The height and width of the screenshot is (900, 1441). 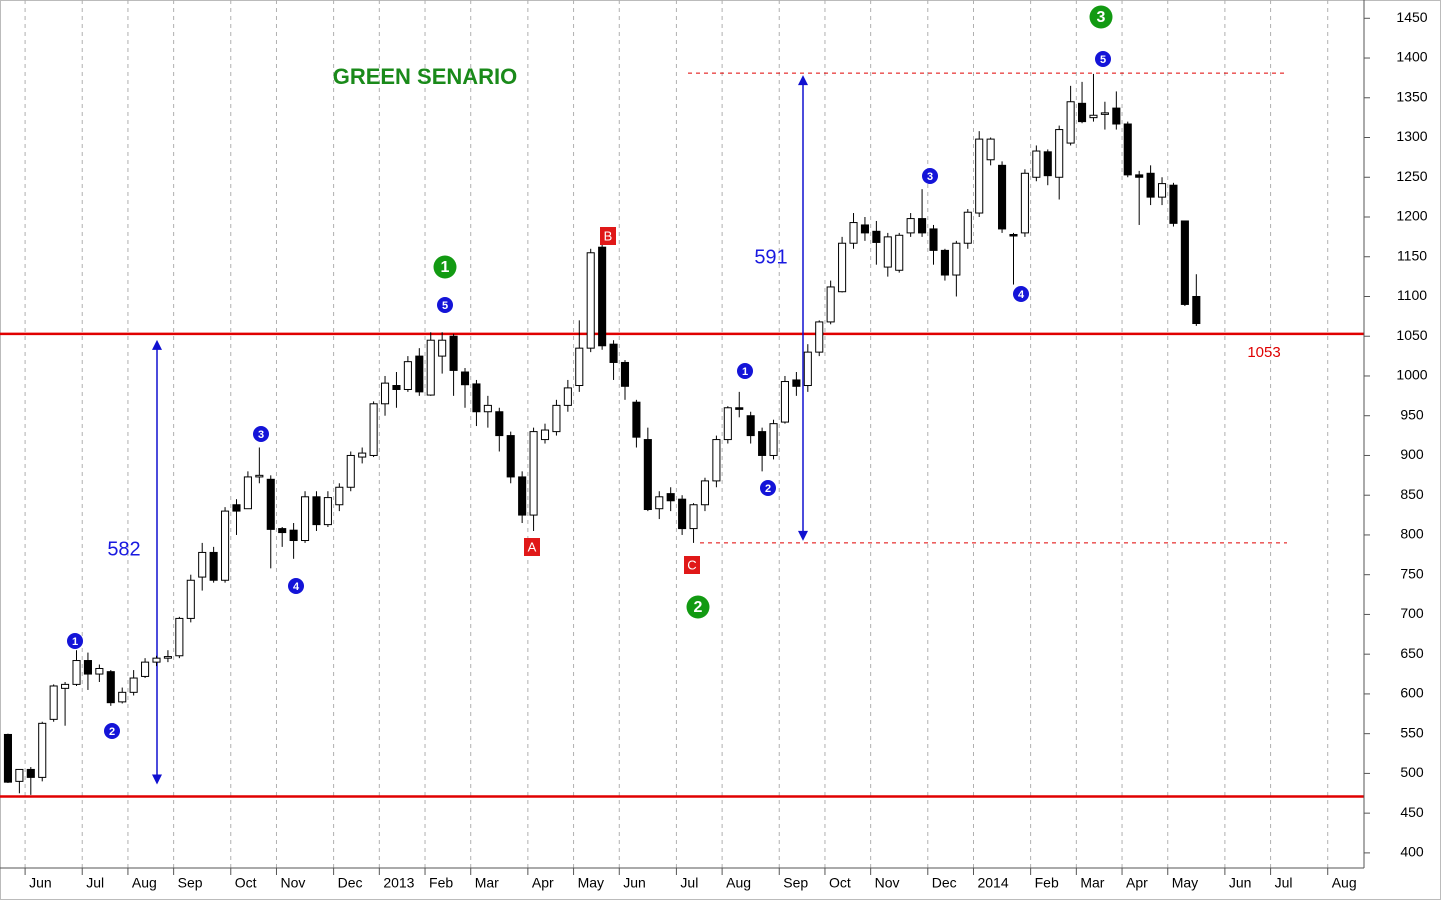 I want to click on y-tick-label: 650, so click(x=1412, y=653).